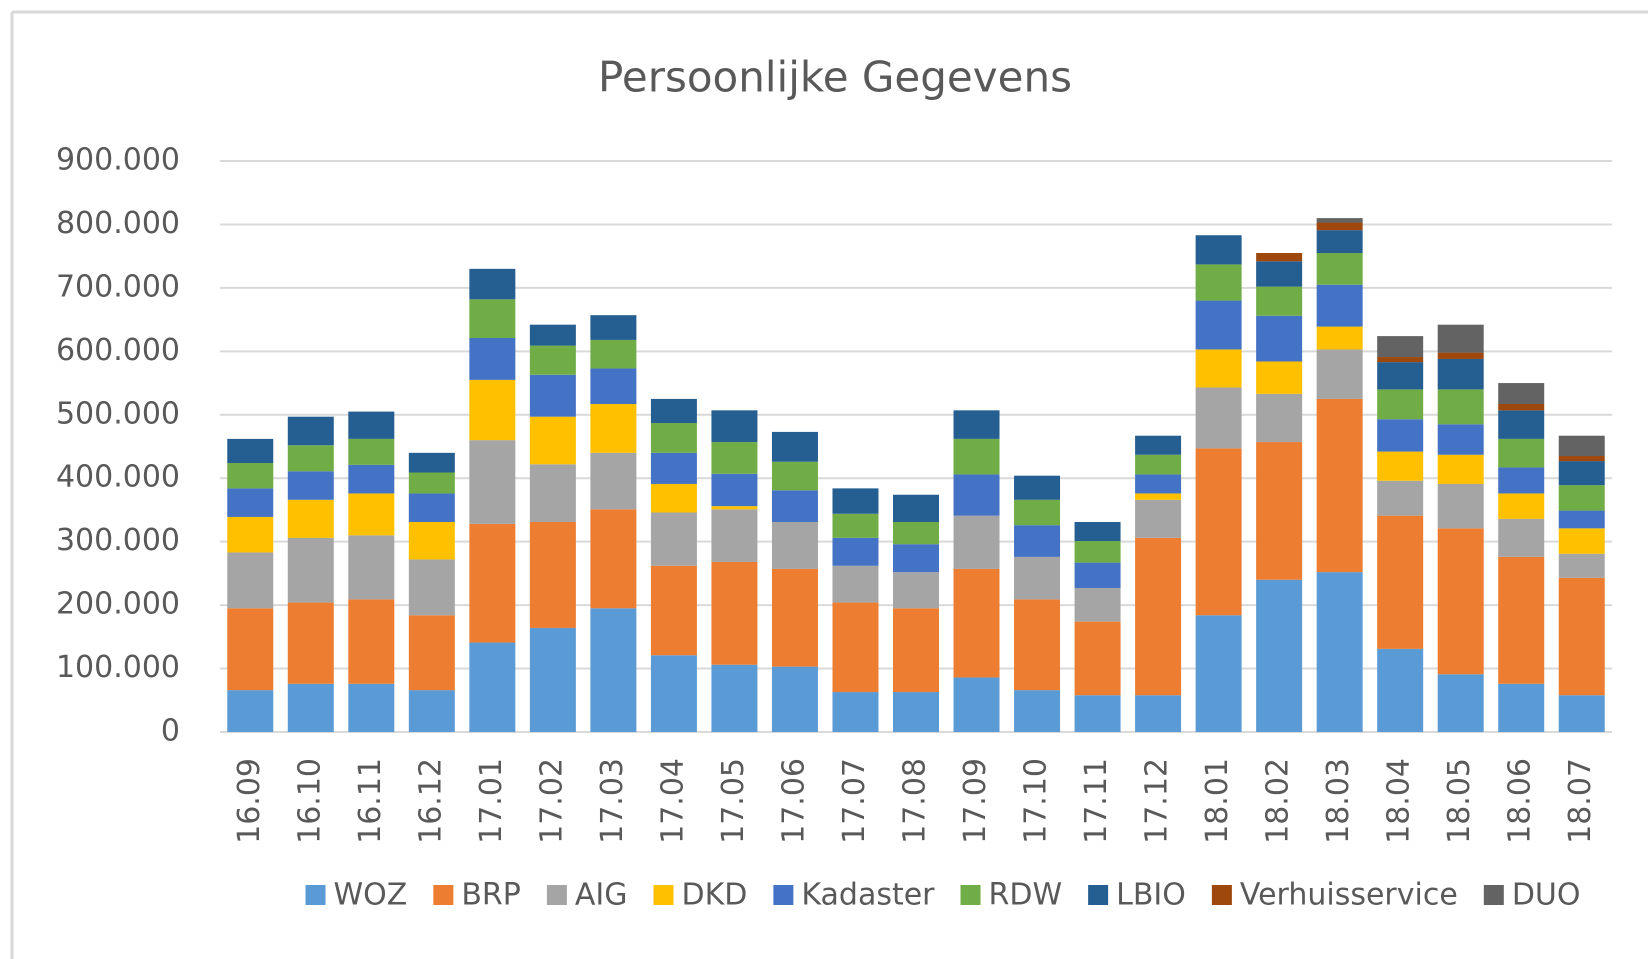  I want to click on y-tick-label: 900.000, so click(118, 160).